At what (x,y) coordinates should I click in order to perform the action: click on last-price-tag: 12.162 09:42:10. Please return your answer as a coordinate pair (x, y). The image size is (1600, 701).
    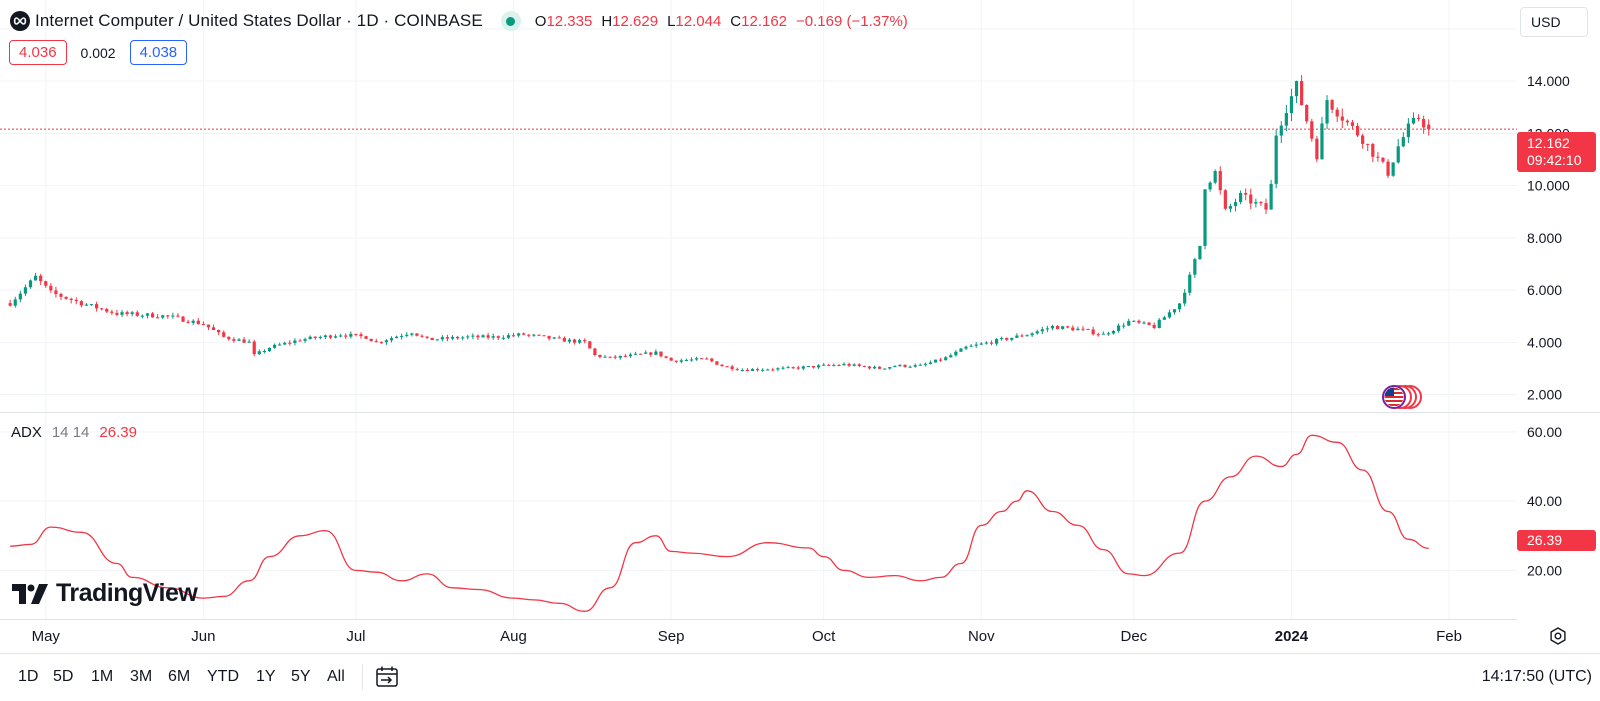
    Looking at the image, I should click on (1556, 152).